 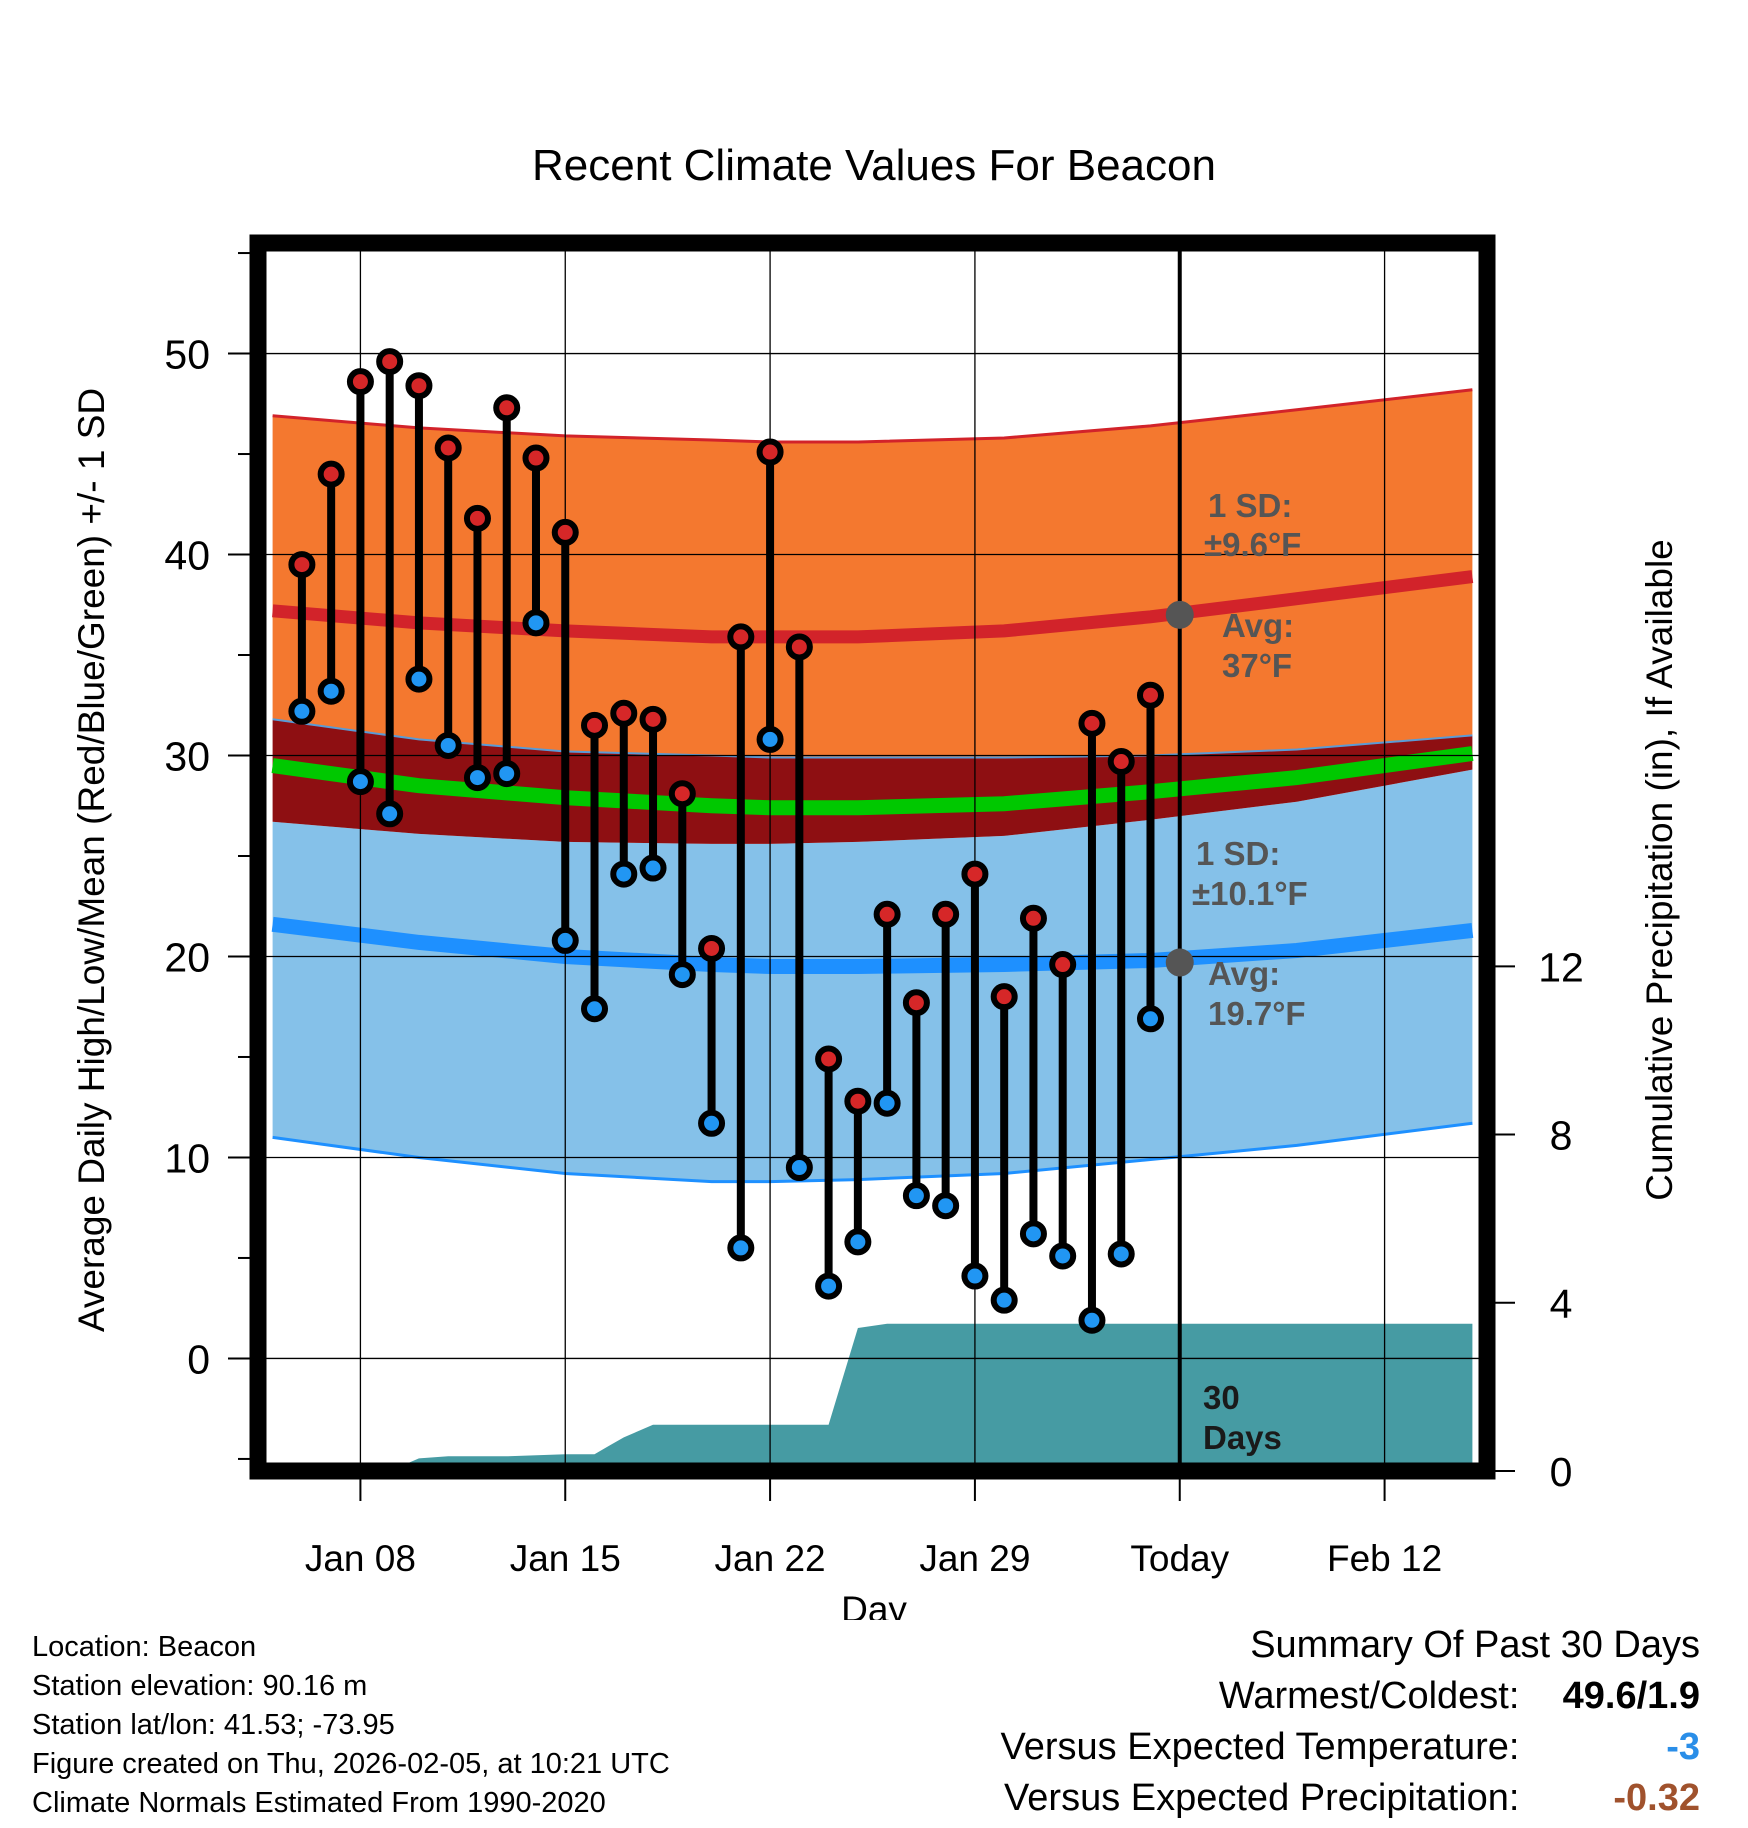 I want to click on temp-vs-expected-value: -3, so click(x=1683, y=1747).